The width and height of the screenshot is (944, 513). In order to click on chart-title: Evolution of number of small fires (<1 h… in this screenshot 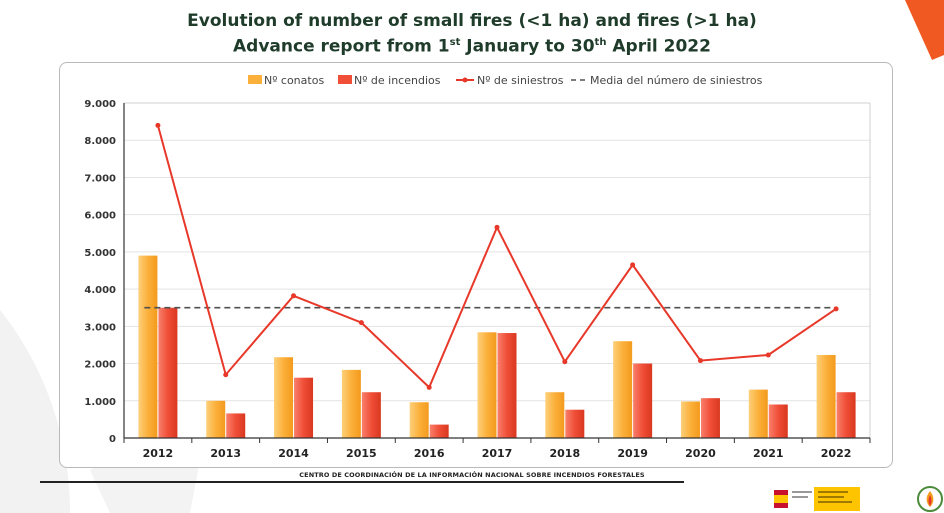, I will do `click(472, 34)`.